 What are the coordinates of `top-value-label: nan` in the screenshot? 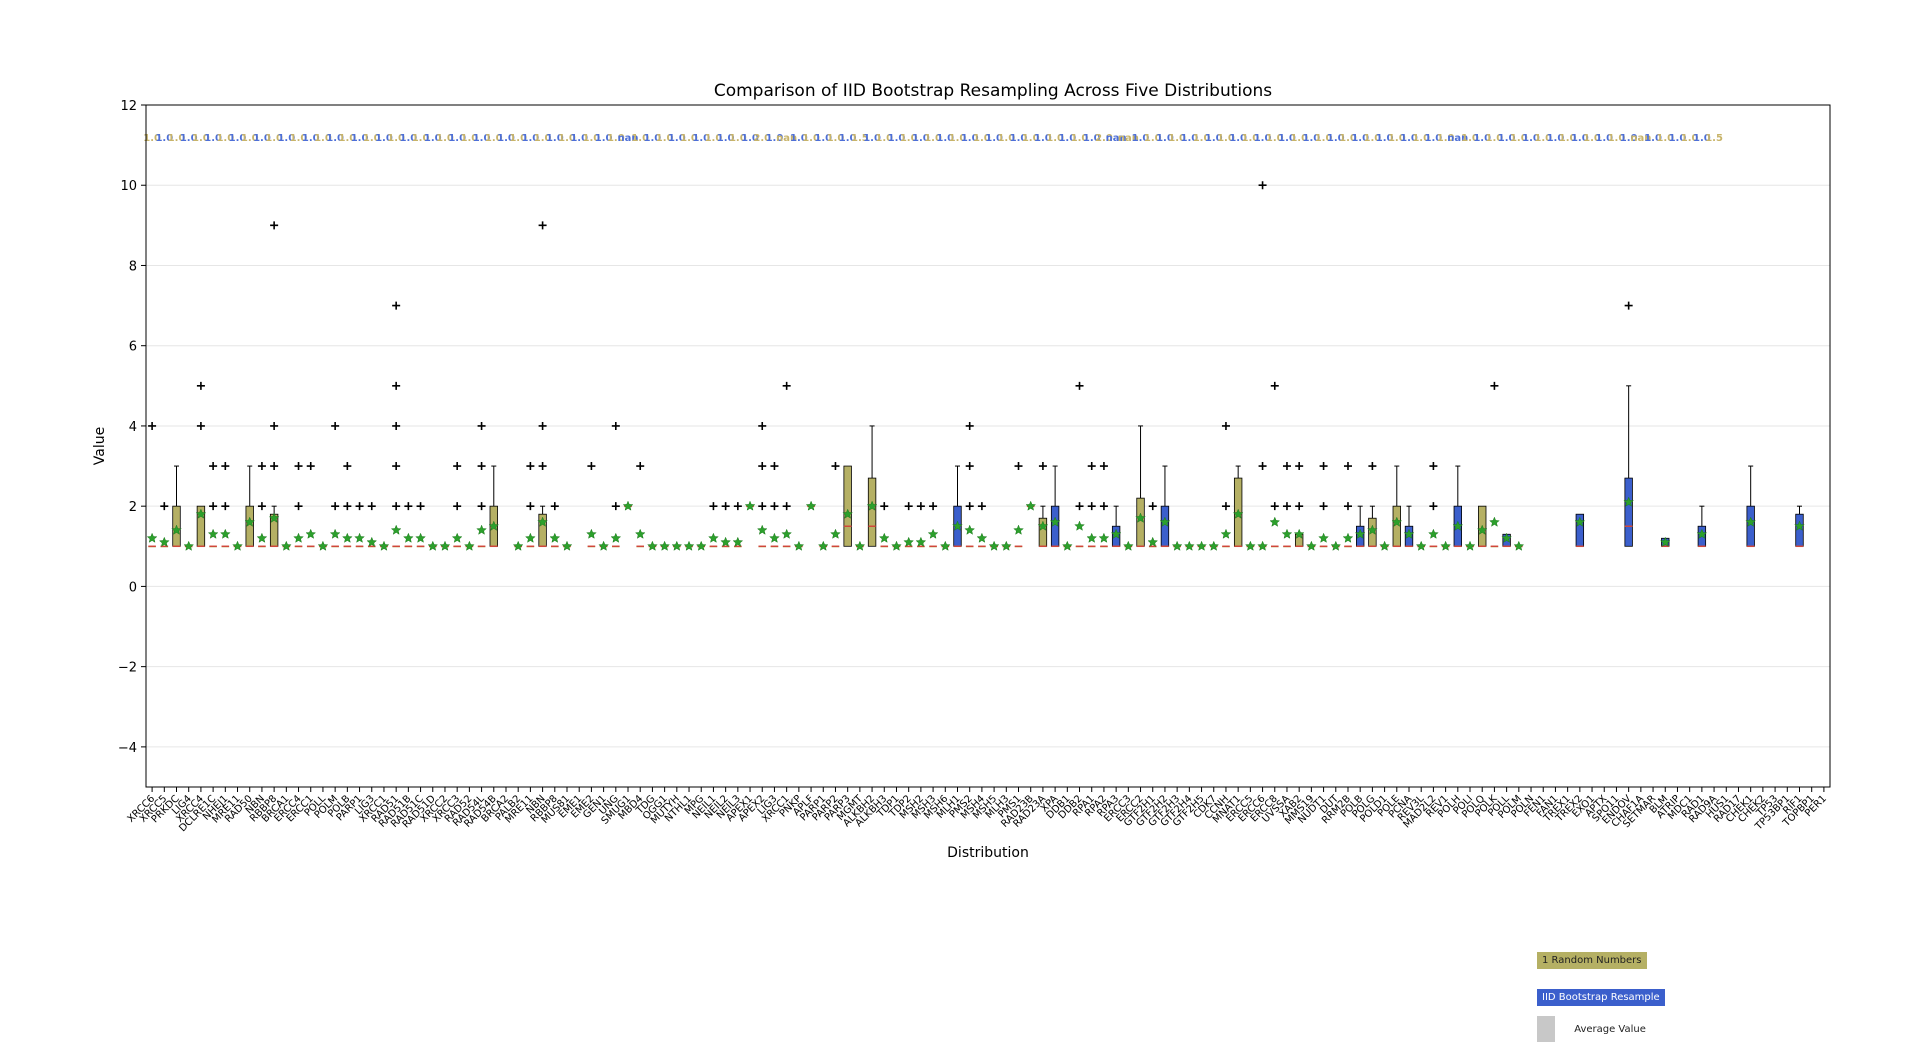 It's located at (1116, 138).